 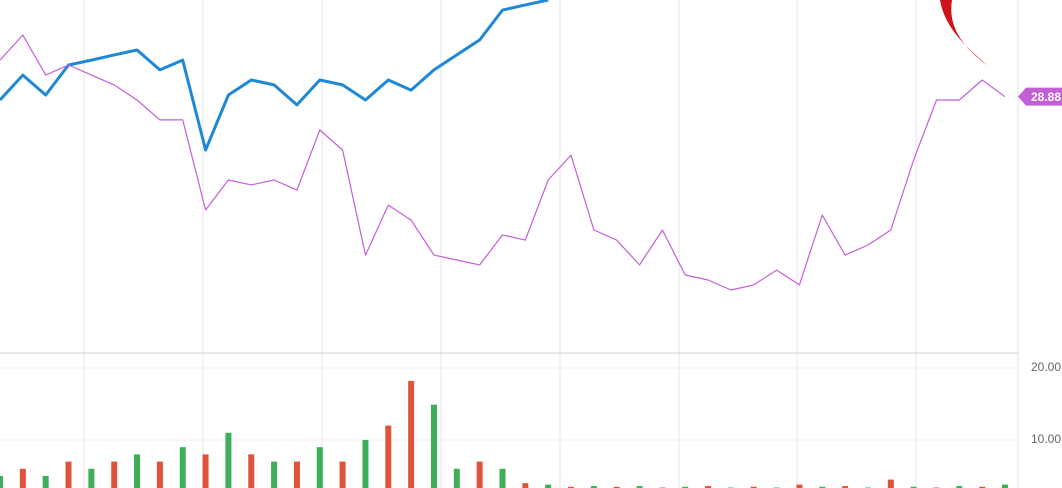 I want to click on annotation-arrow, so click(x=964, y=33).